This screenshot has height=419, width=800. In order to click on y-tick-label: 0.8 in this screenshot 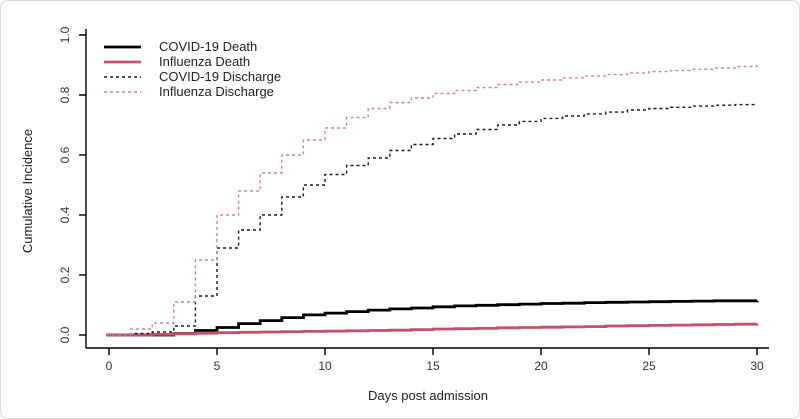, I will do `click(65, 94)`.